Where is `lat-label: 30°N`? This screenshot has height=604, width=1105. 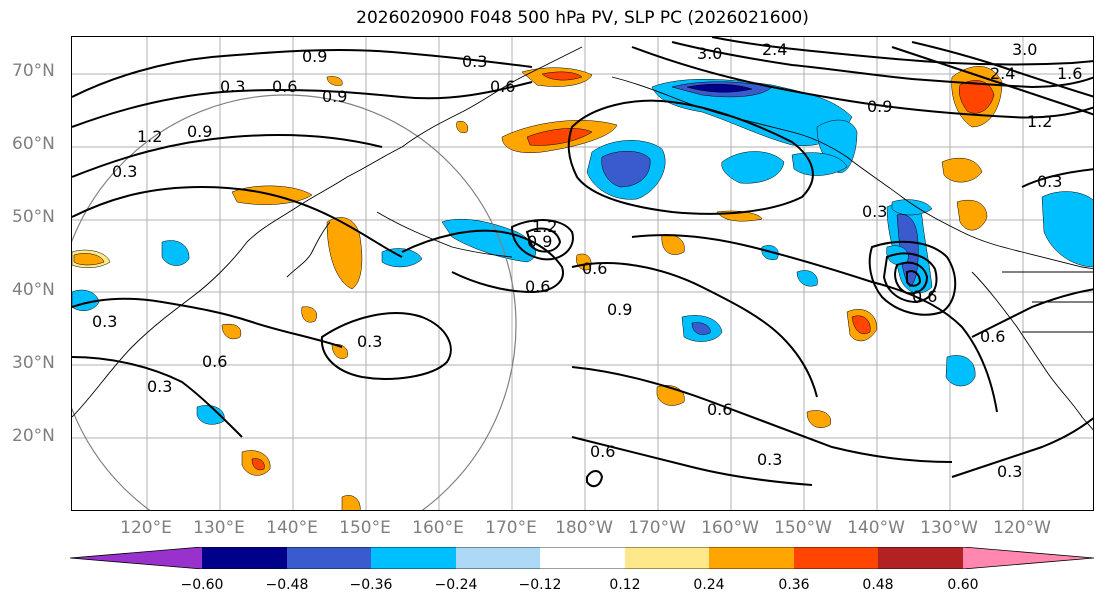 lat-label: 30°N is located at coordinates (33, 363).